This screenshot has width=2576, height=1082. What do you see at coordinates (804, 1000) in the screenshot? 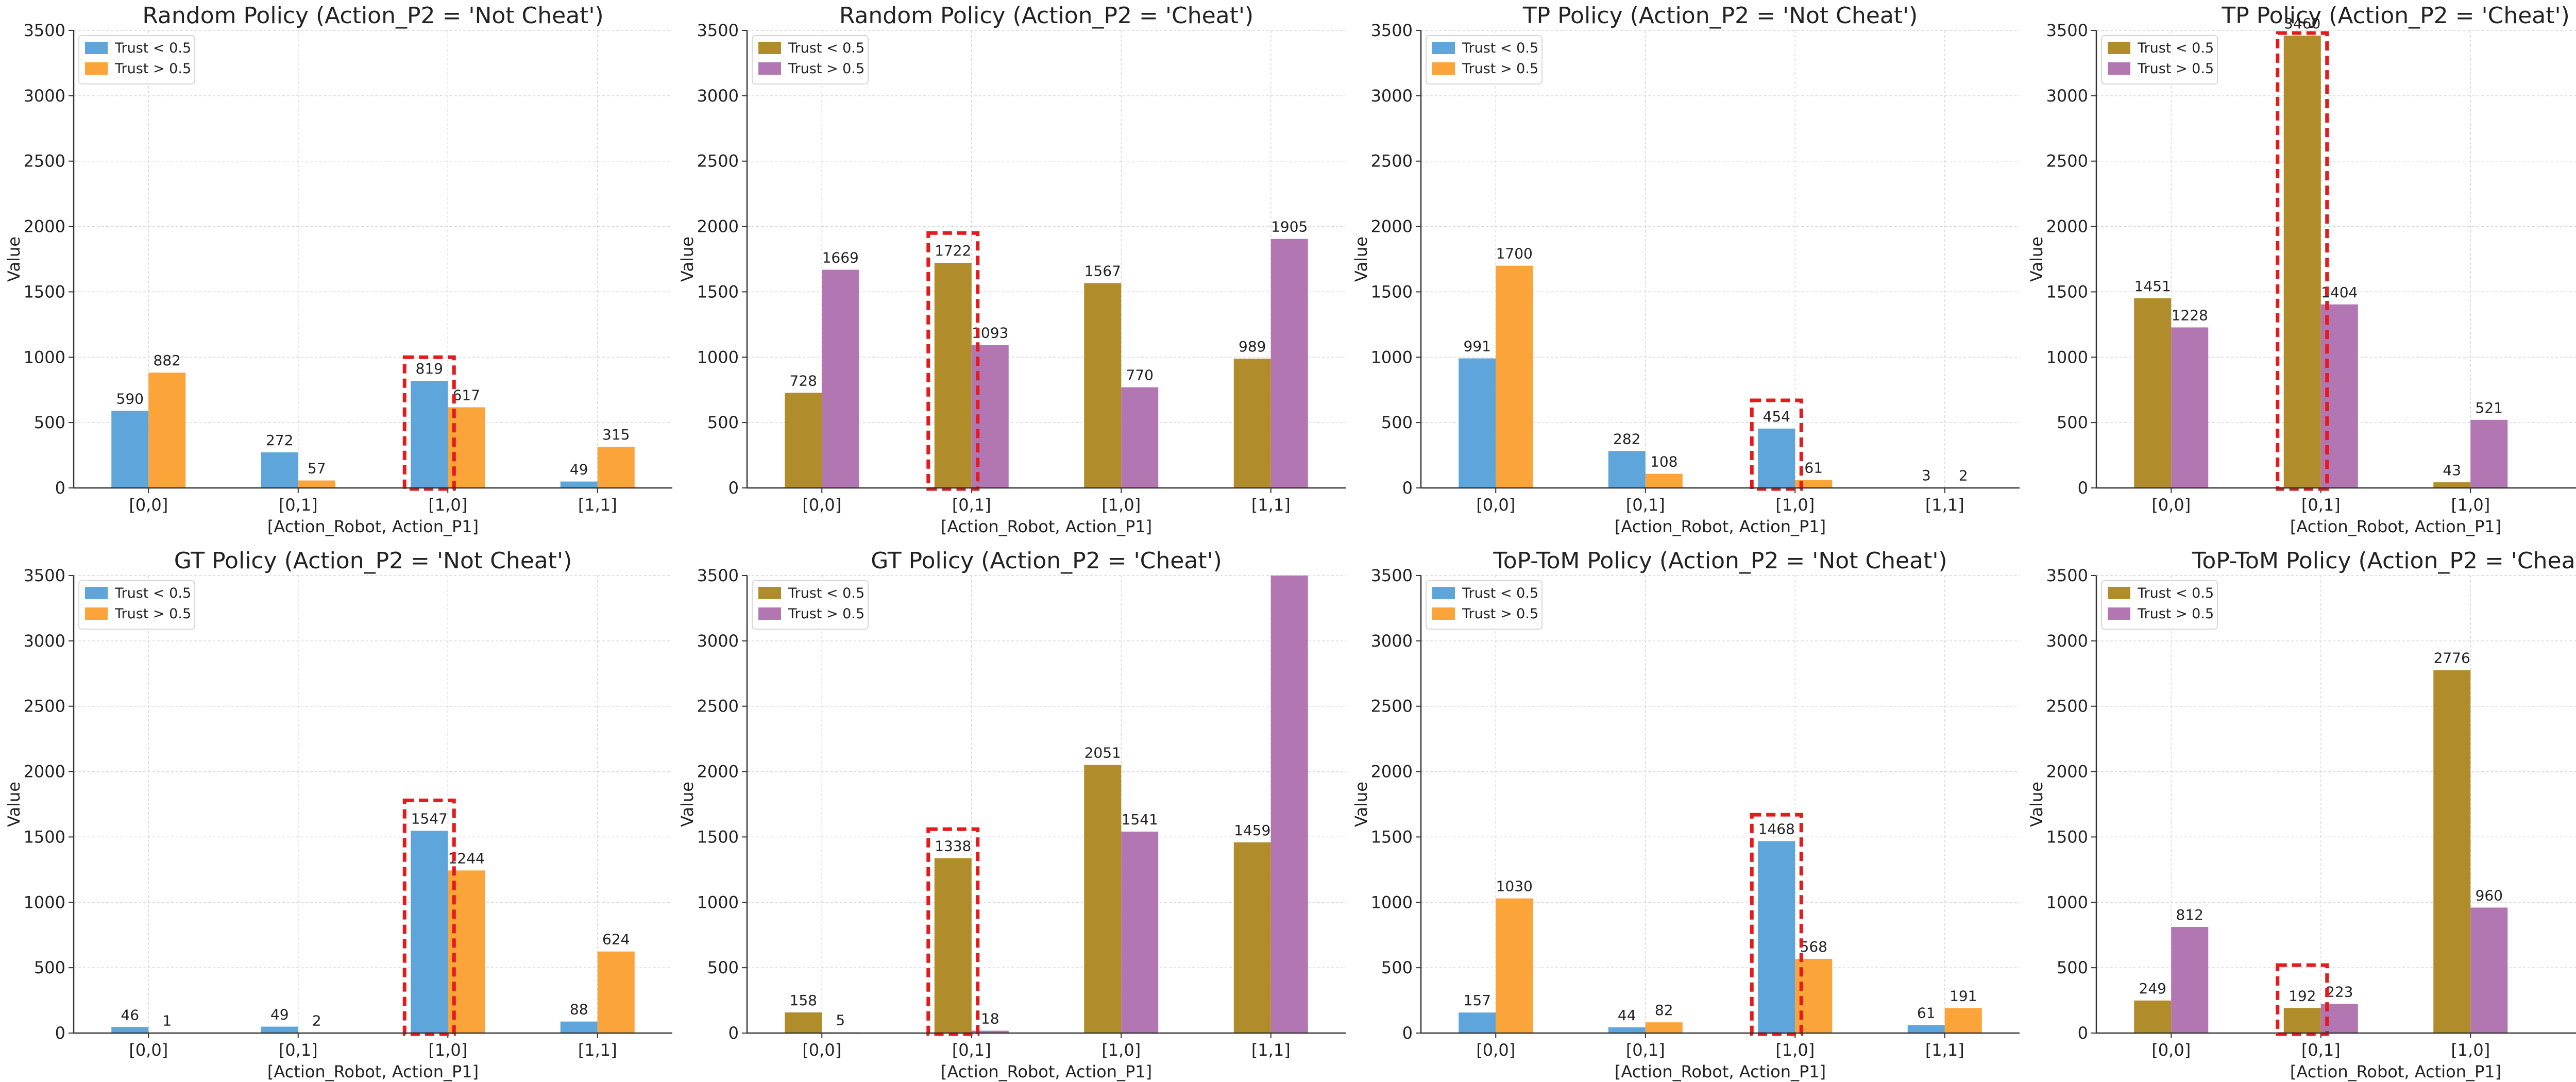
I see `data-label: 158` at bounding box center [804, 1000].